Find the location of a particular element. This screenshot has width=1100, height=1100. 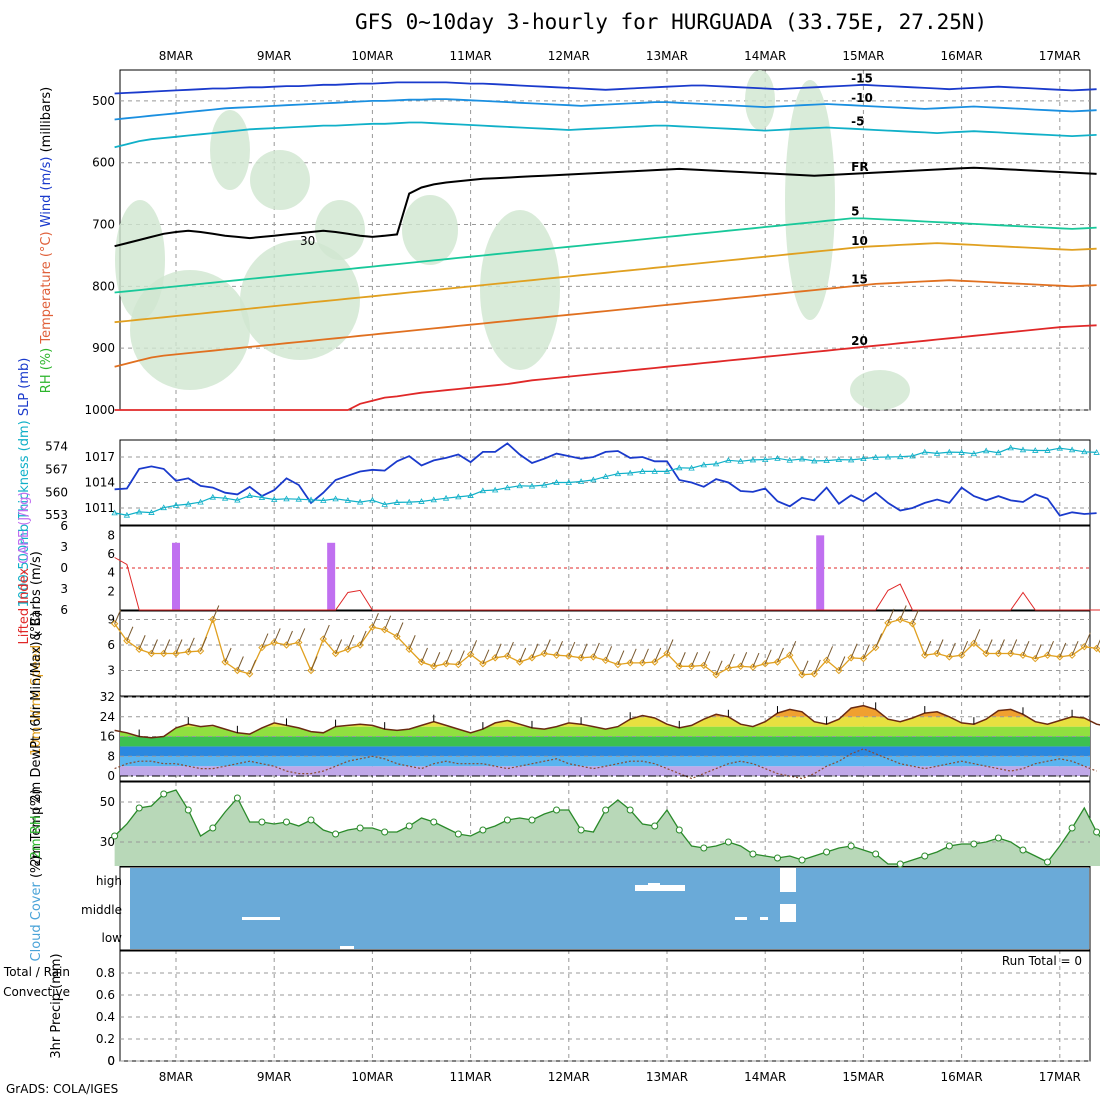

run-total: Run Total = 0 is located at coordinates (1042, 961).